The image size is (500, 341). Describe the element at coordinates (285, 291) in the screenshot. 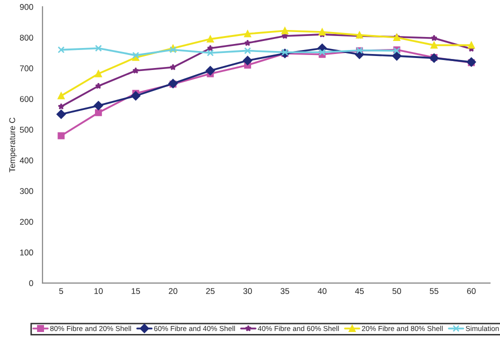

I see `x-tick-label: 35` at that location.